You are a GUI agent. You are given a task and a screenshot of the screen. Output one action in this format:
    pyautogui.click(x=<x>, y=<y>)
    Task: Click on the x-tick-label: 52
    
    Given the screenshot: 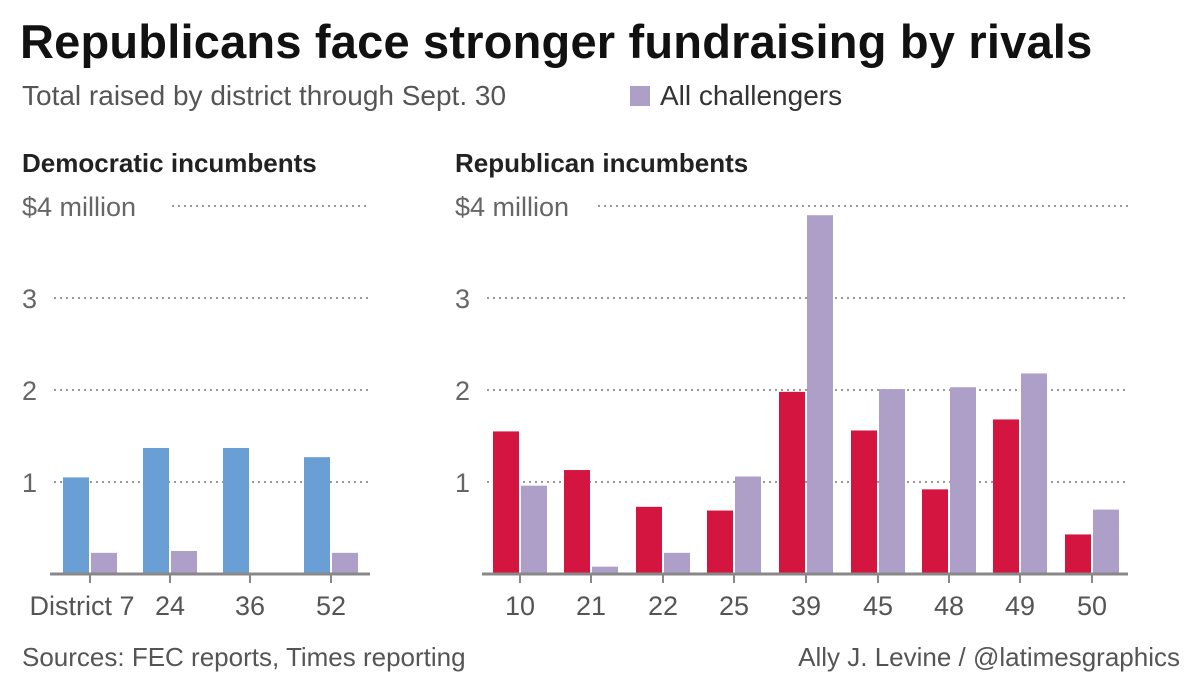 What is the action you would take?
    pyautogui.click(x=331, y=606)
    